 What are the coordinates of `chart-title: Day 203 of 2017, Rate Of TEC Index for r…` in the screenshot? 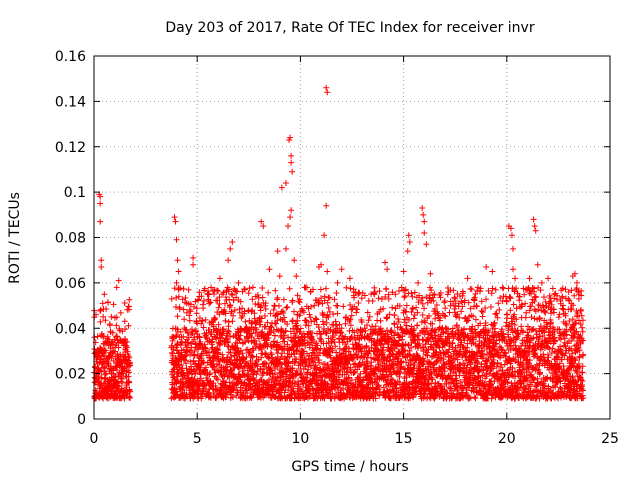 It's located at (349, 28).